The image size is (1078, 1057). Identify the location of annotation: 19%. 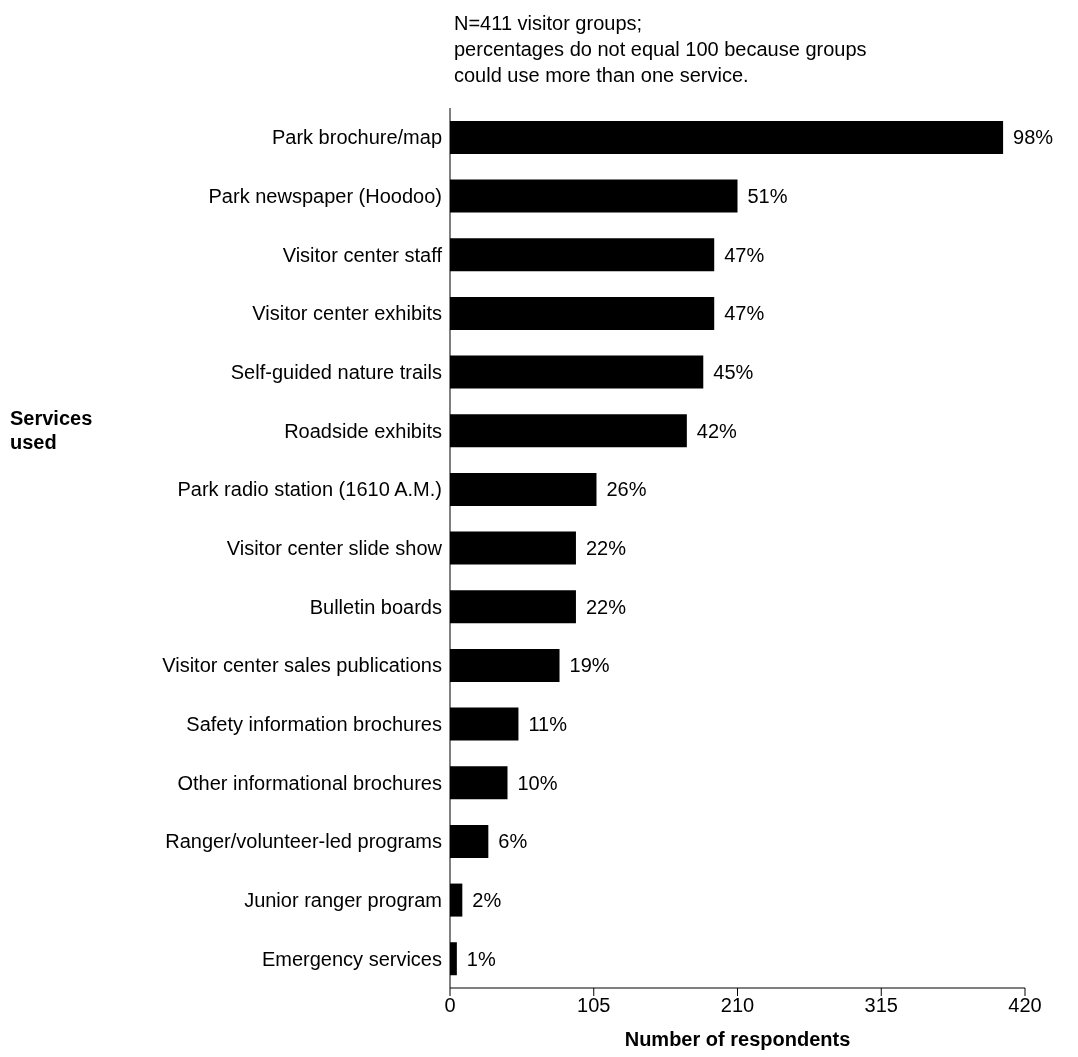
(589, 665).